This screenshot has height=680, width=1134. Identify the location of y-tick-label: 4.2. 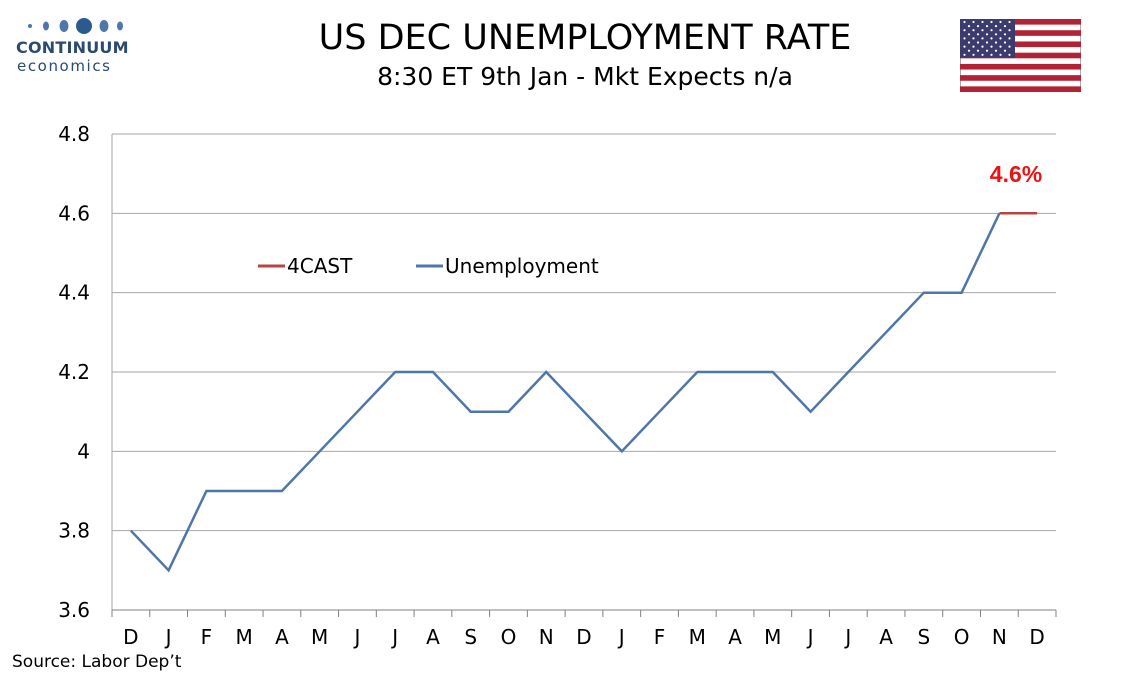
(74, 372).